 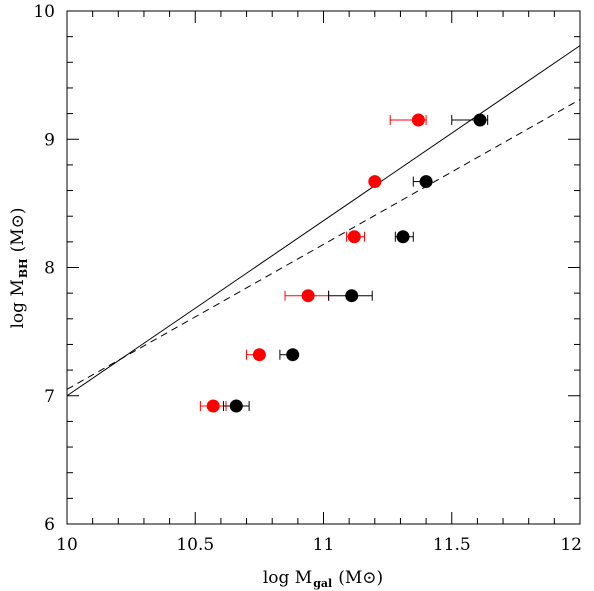 What do you see at coordinates (49, 397) in the screenshot?
I see `y-tick-label: 7` at bounding box center [49, 397].